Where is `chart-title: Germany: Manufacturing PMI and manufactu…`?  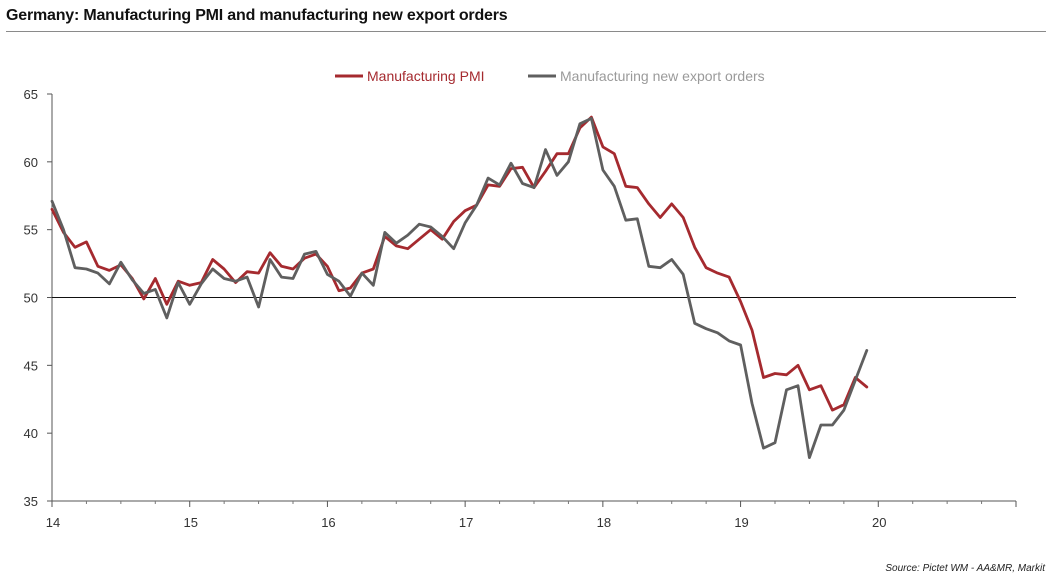 chart-title: Germany: Manufacturing PMI and manufactu… is located at coordinates (257, 15).